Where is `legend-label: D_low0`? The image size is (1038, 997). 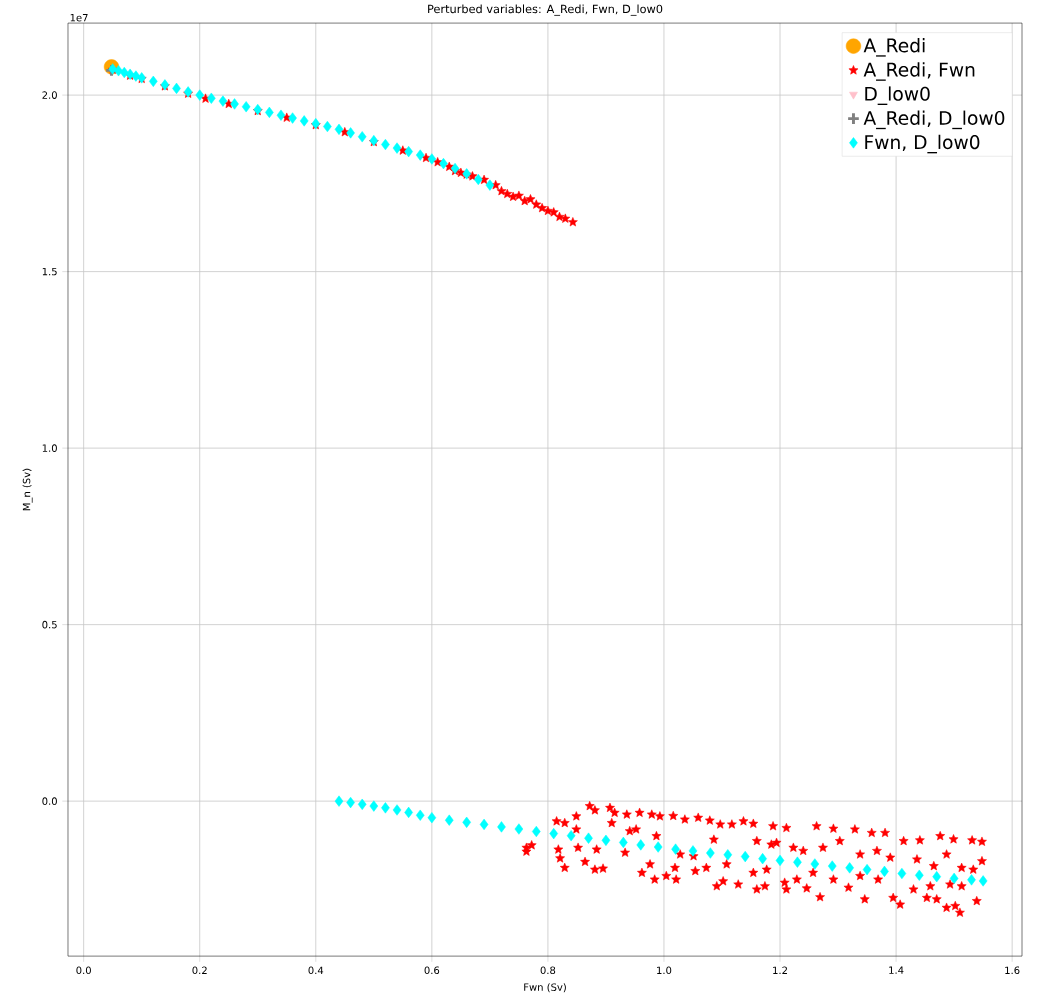
legend-label: D_low0 is located at coordinates (897, 96).